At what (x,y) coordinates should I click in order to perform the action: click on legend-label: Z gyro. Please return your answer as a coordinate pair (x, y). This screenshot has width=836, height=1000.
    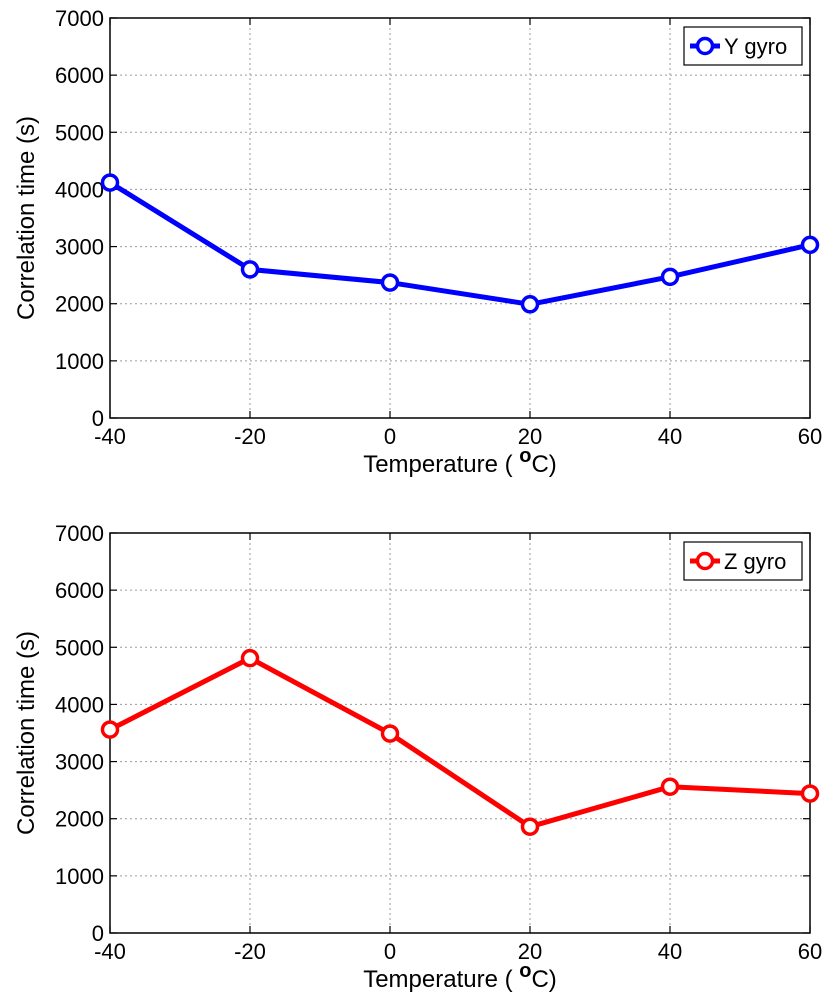
    Looking at the image, I should click on (755, 561).